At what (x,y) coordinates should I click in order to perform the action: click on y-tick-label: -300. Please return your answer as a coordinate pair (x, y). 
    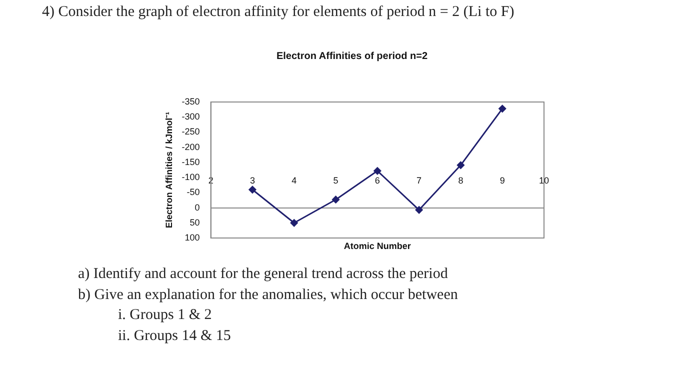
    Looking at the image, I should click on (191, 117).